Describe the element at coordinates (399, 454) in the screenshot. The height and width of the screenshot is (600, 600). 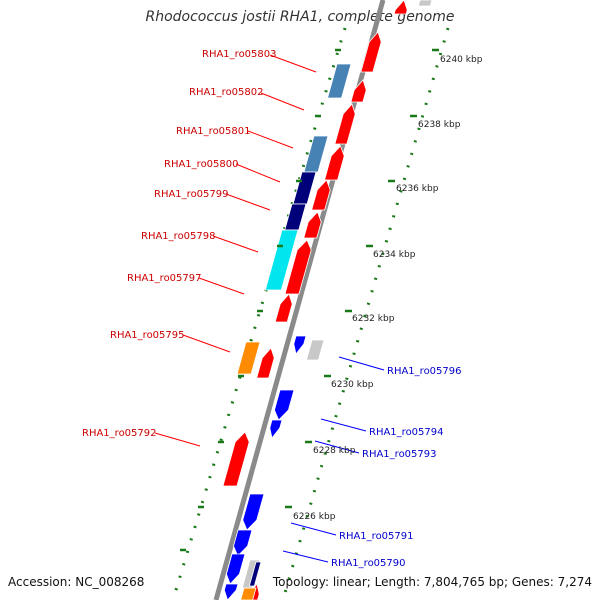
I see `gene-label-ro05793: RHA1_ro05793` at that location.